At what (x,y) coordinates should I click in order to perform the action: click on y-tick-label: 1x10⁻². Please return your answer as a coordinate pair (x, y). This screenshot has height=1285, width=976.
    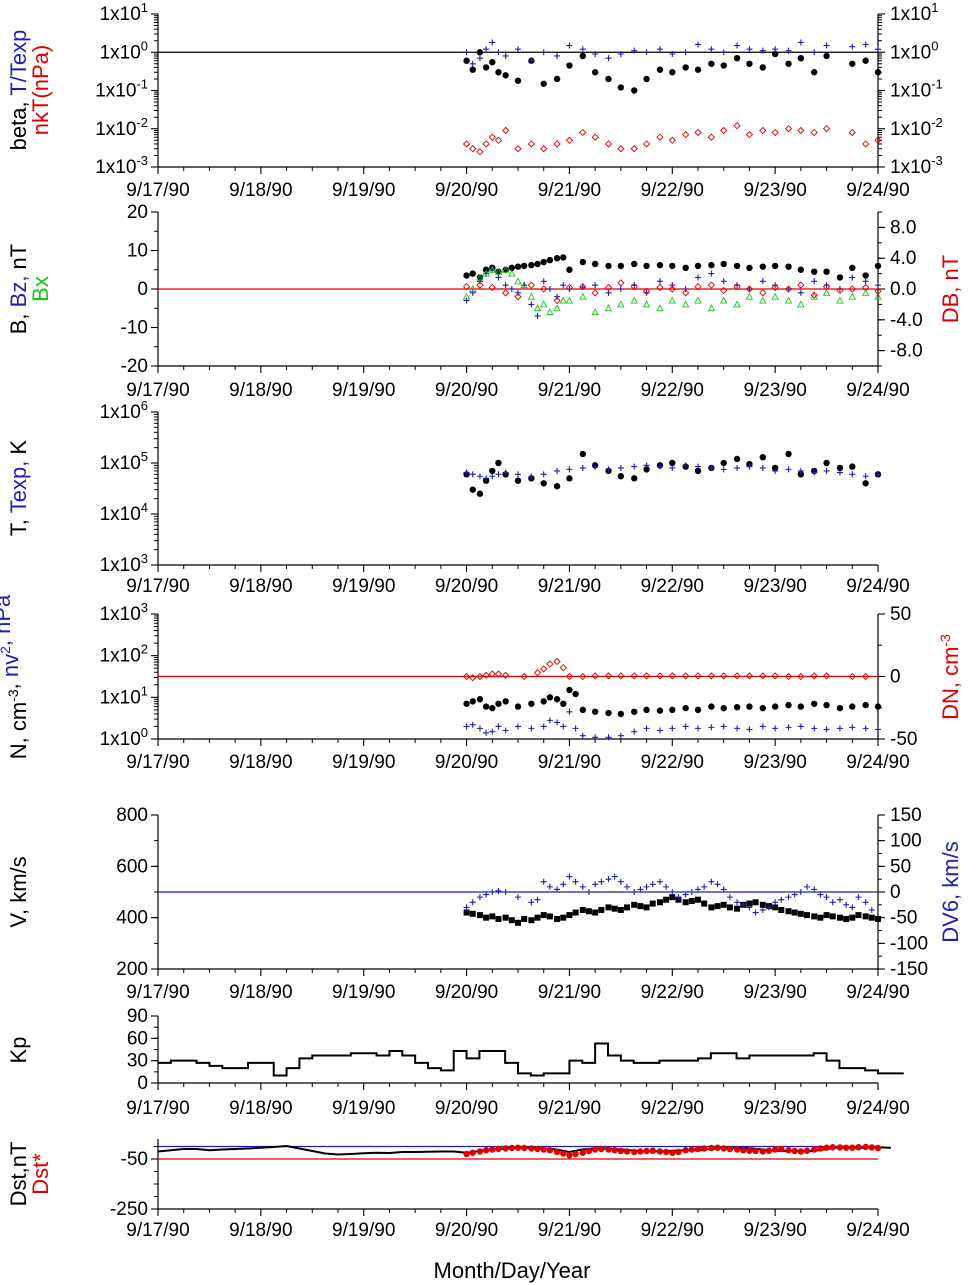
    Looking at the image, I should click on (916, 127).